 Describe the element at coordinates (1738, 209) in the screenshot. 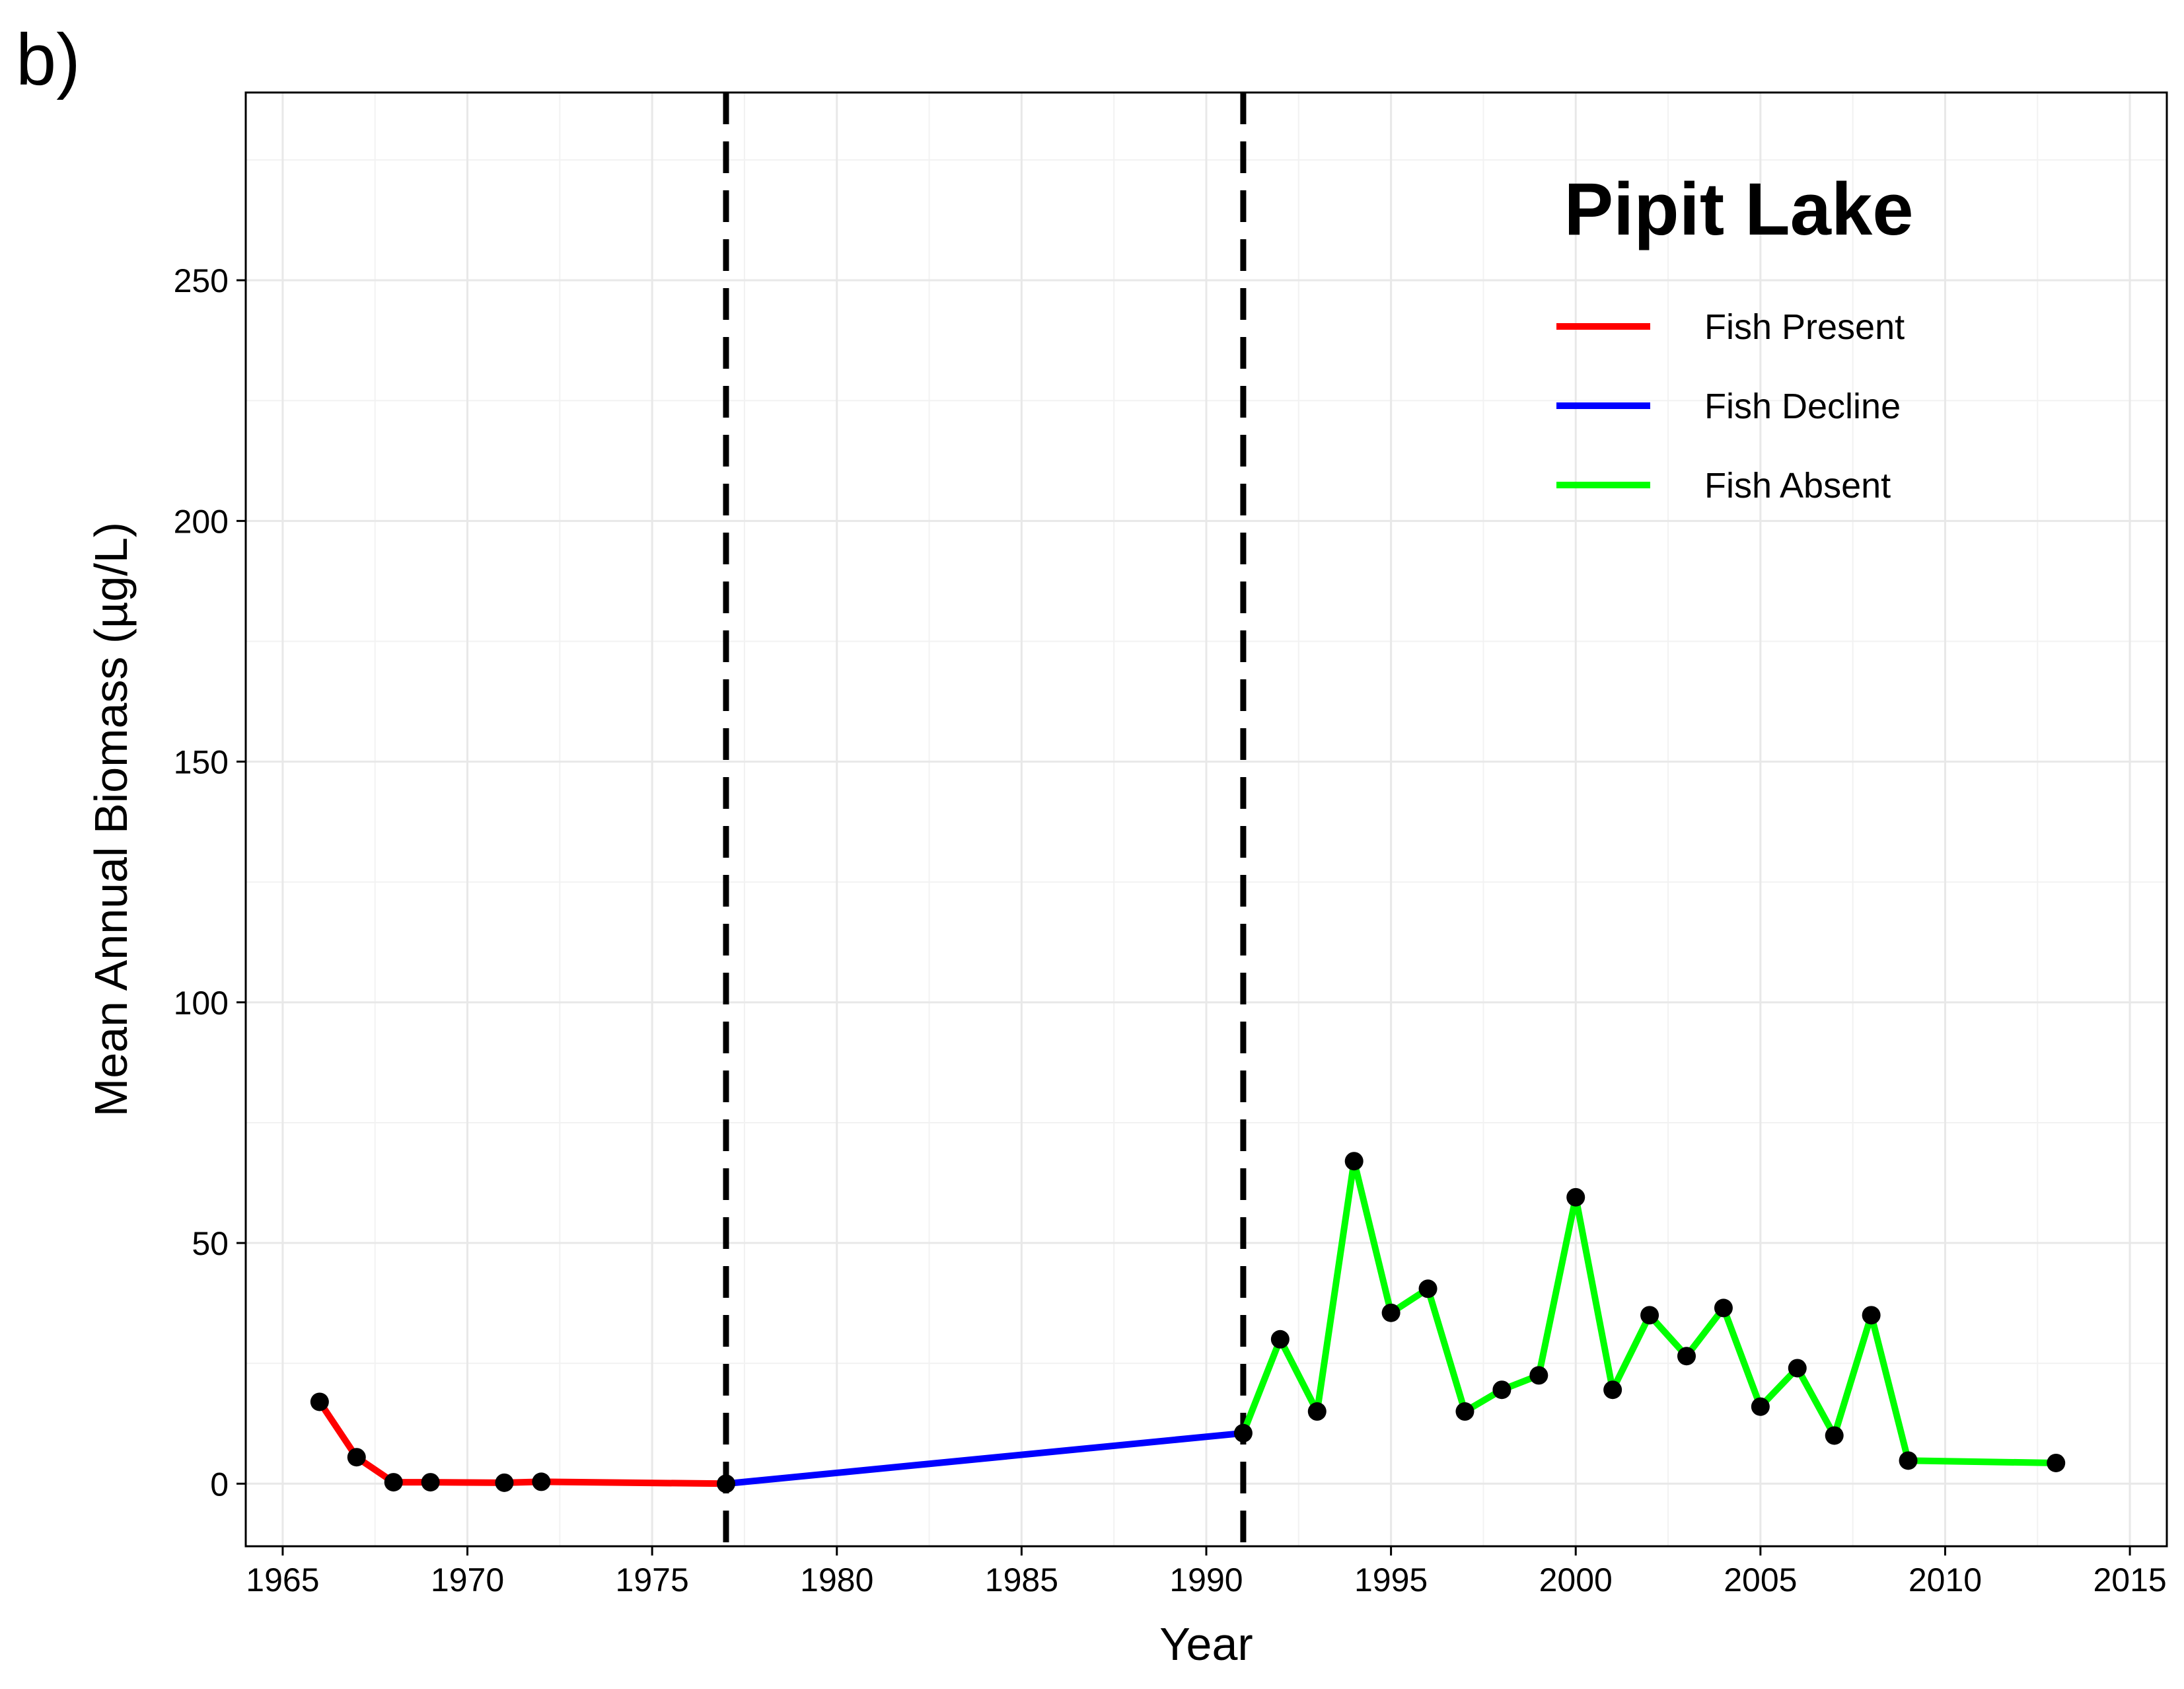

I see `legend-title: Pipit Lake` at that location.